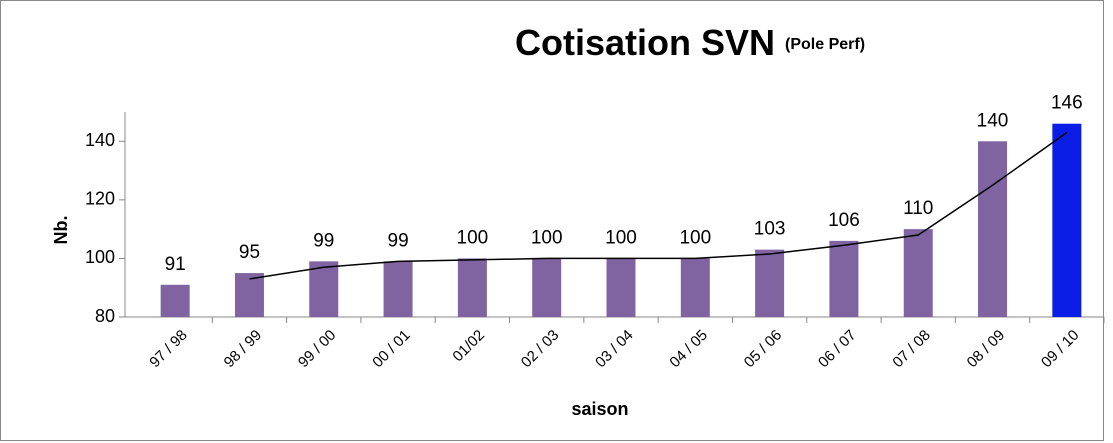  I want to click on chart-title-group: Cotisation SVN (Pole Perf), so click(690, 42).